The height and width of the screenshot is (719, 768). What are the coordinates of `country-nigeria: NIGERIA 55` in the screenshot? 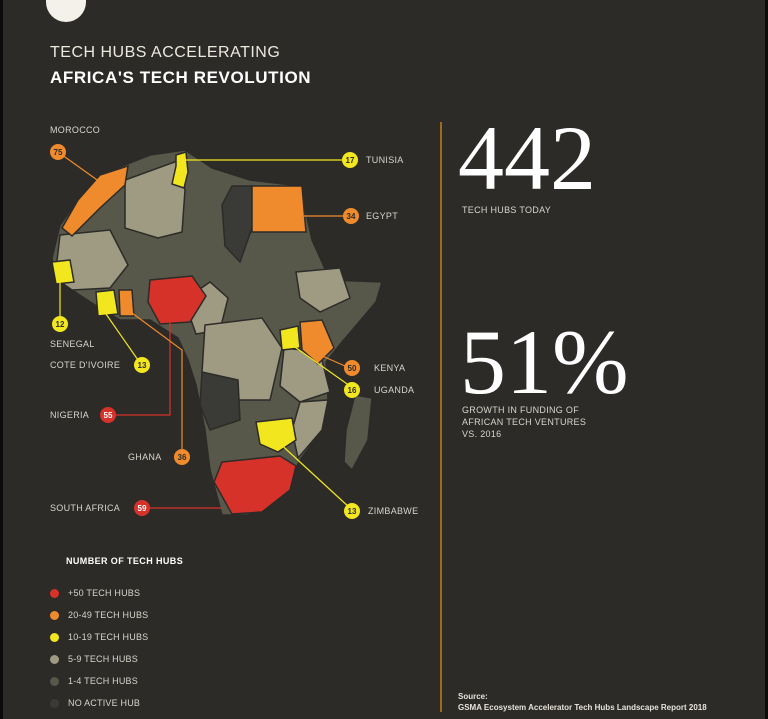 It's located at (83, 415).